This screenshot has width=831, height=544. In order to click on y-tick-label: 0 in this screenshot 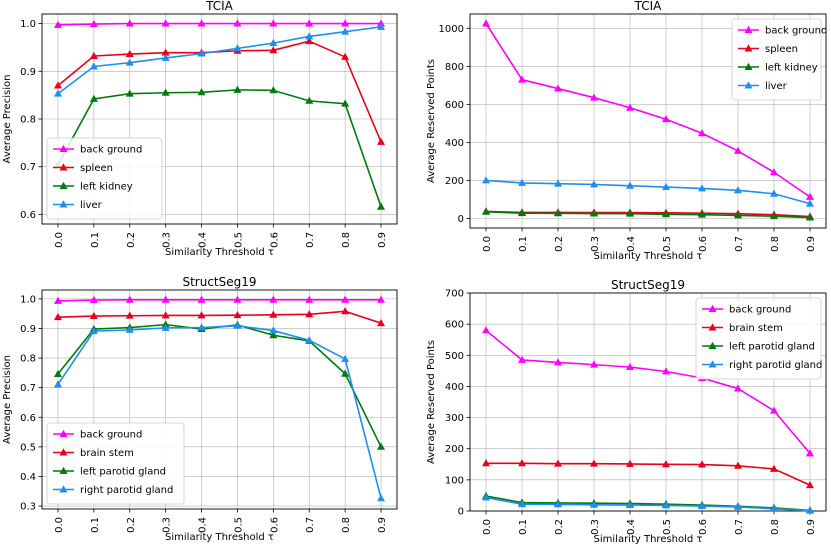, I will do `click(461, 219)`.